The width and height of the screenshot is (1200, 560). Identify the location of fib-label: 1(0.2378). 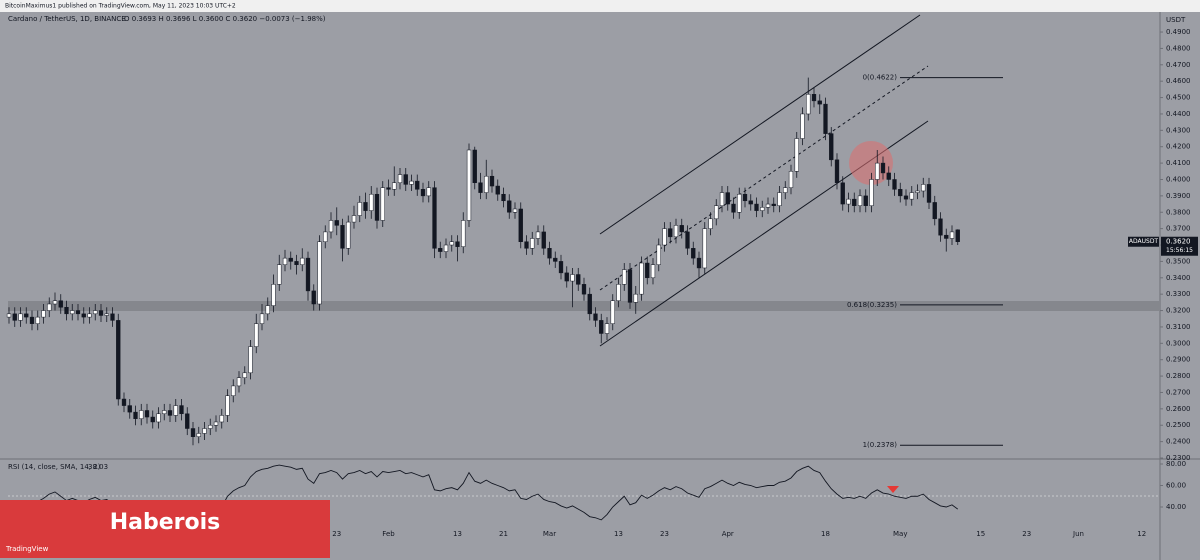
(880, 445).